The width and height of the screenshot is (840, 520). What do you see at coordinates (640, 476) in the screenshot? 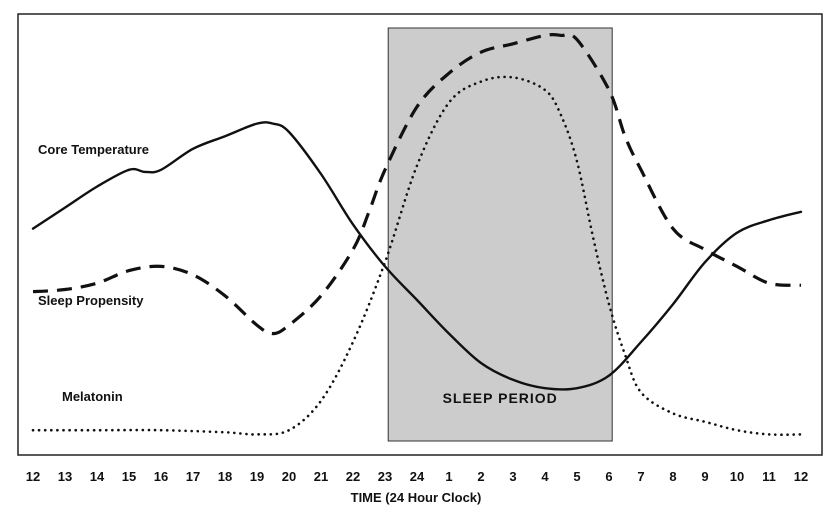
I see `x-tick-label: 7` at bounding box center [640, 476].